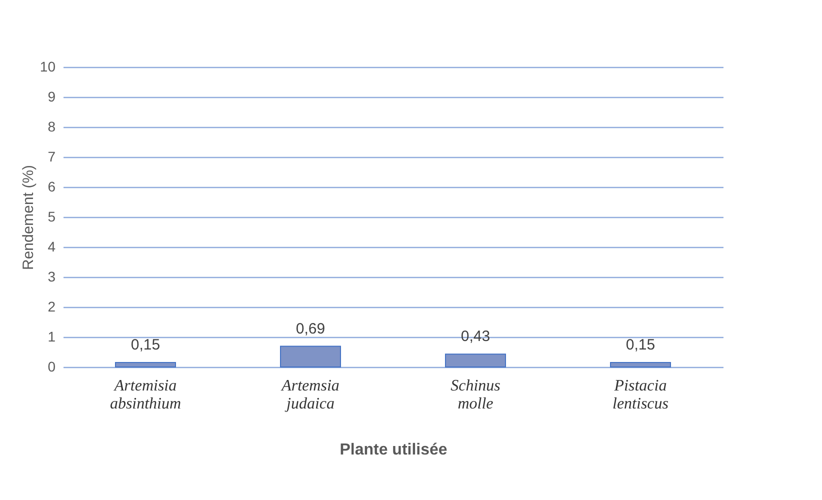  What do you see at coordinates (28, 217) in the screenshot?
I see `y-axis-title: Rendement (%)` at bounding box center [28, 217].